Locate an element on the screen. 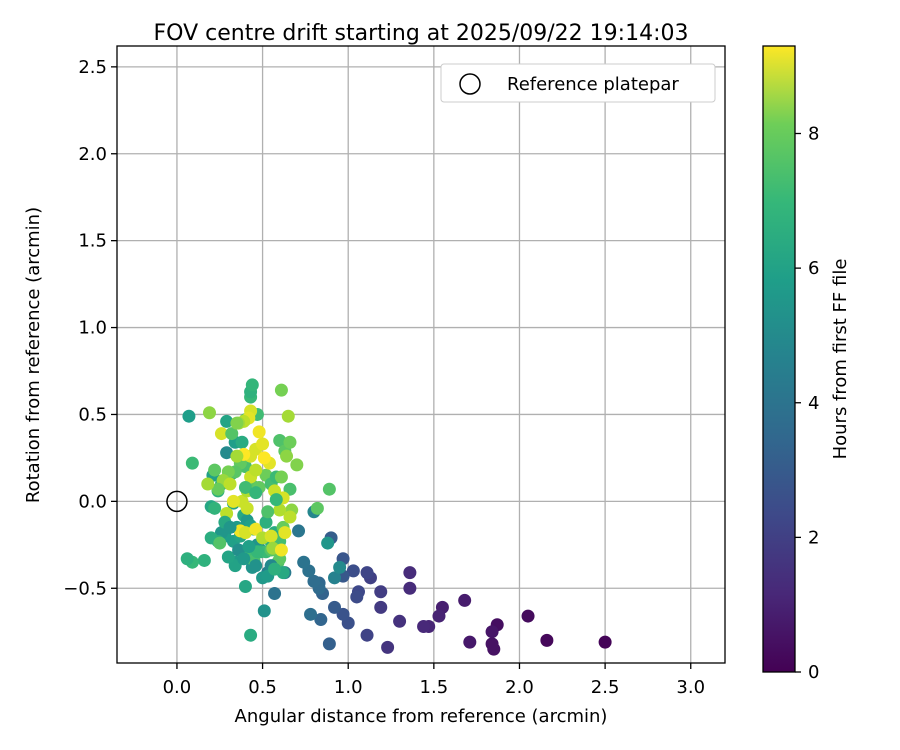 This screenshot has height=750, width=900. y-tick-label: 2.5 is located at coordinates (92, 67).